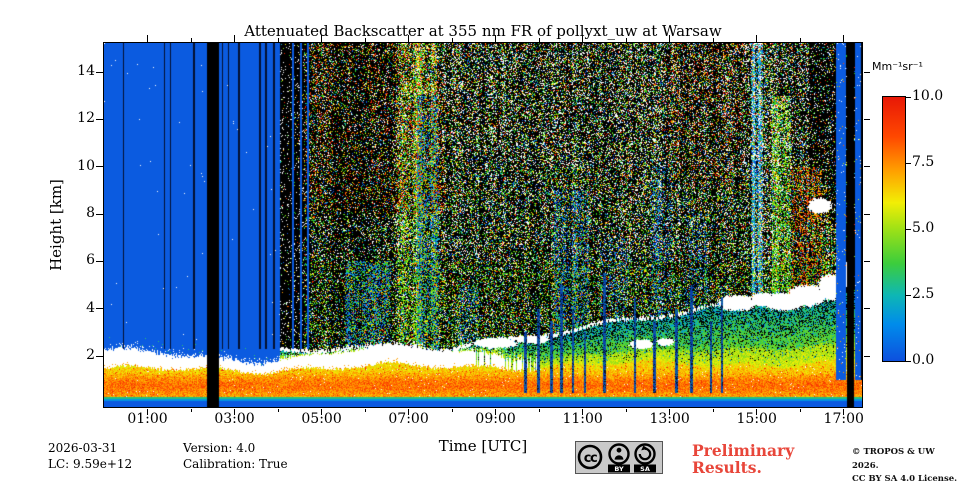 This screenshot has width=960, height=487. Describe the element at coordinates (928, 96) in the screenshot. I see `colorbar-tick-label: 10.0` at that location.